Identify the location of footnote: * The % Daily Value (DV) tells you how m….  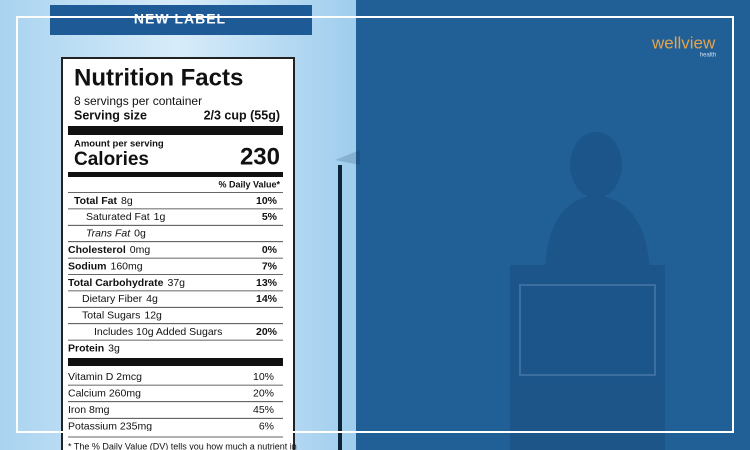
(182, 445).